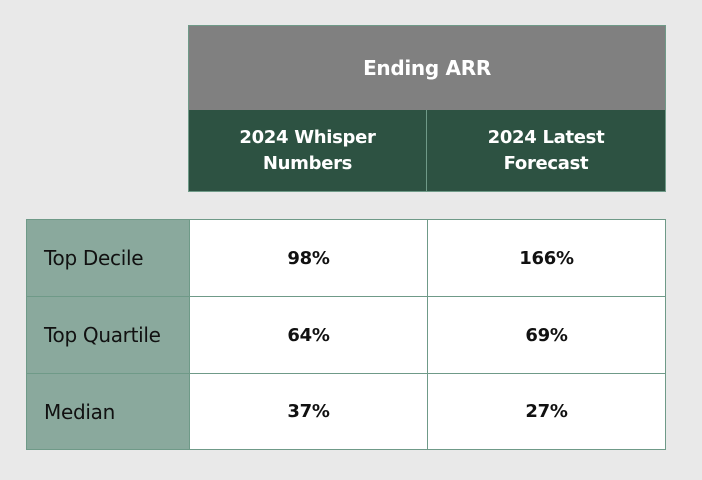 The image size is (702, 480). What do you see at coordinates (308, 150) in the screenshot?
I see `column-header-whisper-numbers: 2024 Whisper Numbers` at bounding box center [308, 150].